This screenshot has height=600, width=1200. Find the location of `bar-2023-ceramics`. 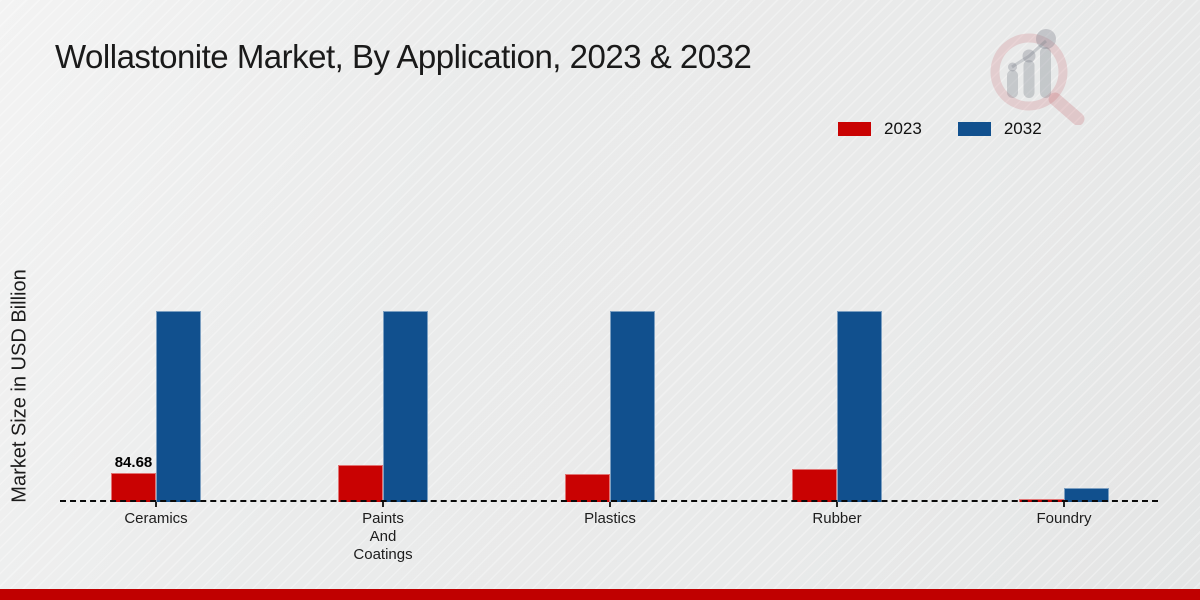

bar-2023-ceramics is located at coordinates (133, 487).